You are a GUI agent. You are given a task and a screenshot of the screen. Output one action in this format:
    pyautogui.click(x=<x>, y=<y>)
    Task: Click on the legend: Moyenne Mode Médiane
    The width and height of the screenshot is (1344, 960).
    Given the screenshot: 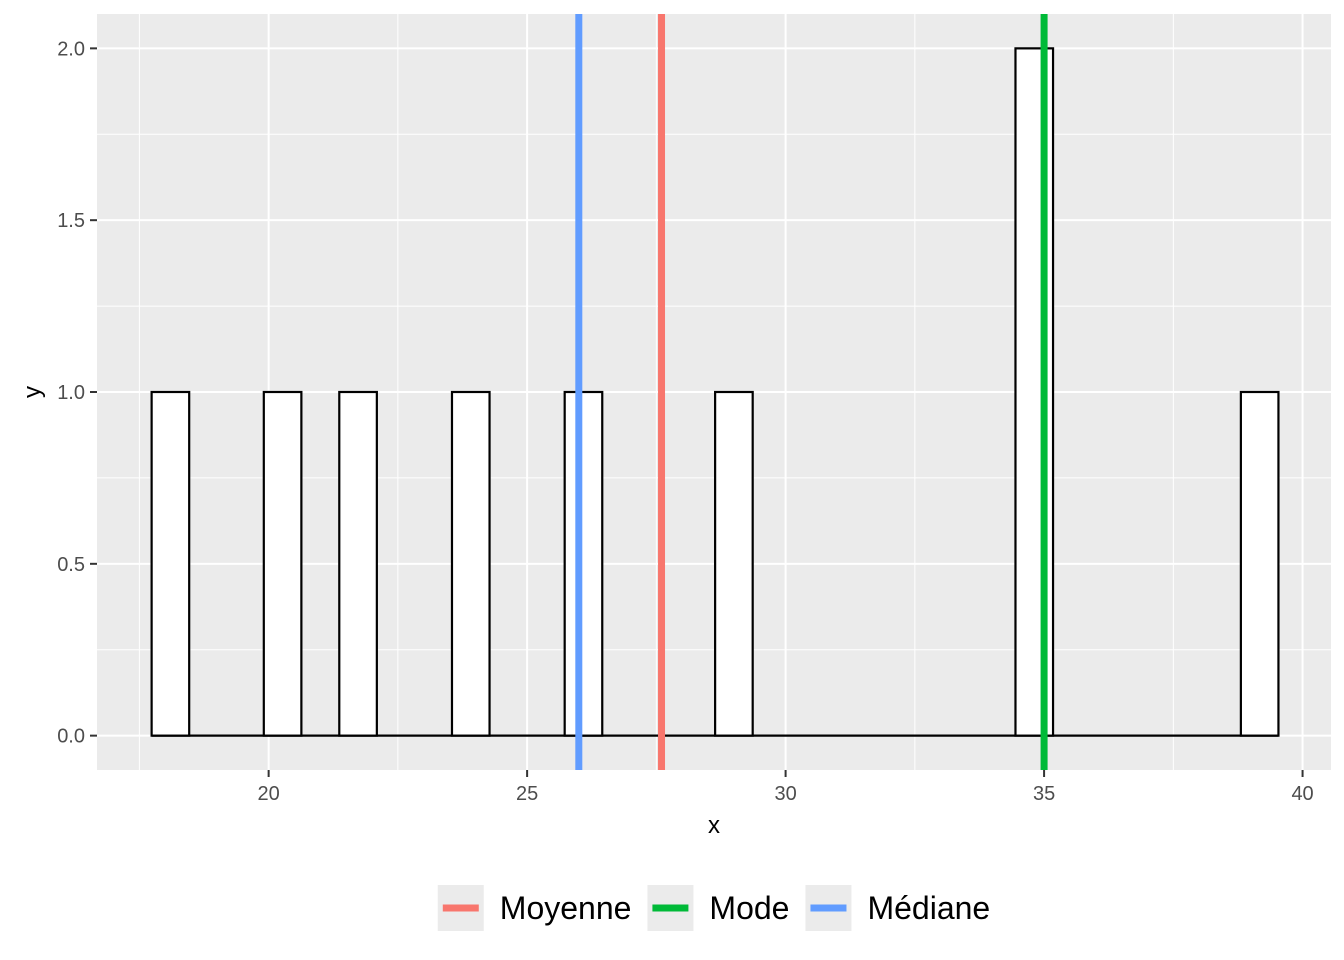 What is the action you would take?
    pyautogui.click(x=713, y=908)
    